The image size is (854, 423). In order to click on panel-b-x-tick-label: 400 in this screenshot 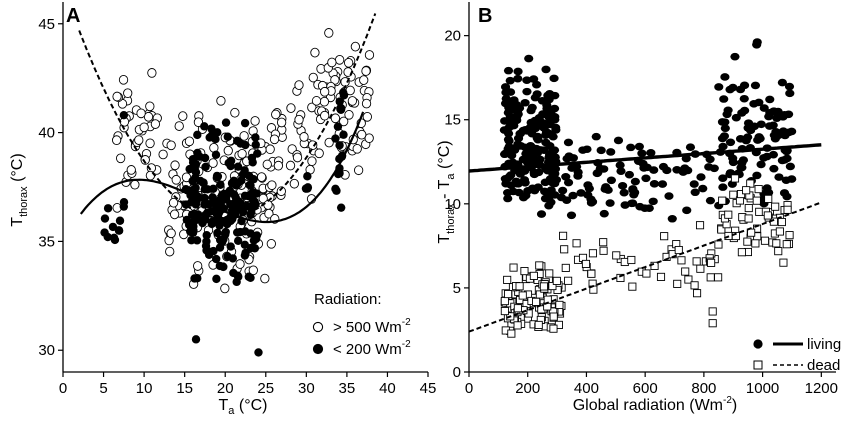, I will do `click(586, 388)`.